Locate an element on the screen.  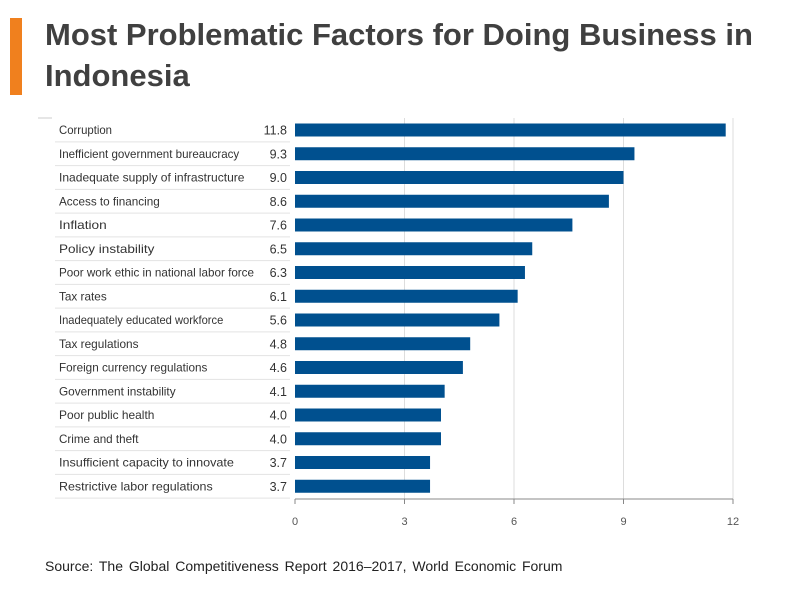
value-label: 4.8 is located at coordinates (278, 344).